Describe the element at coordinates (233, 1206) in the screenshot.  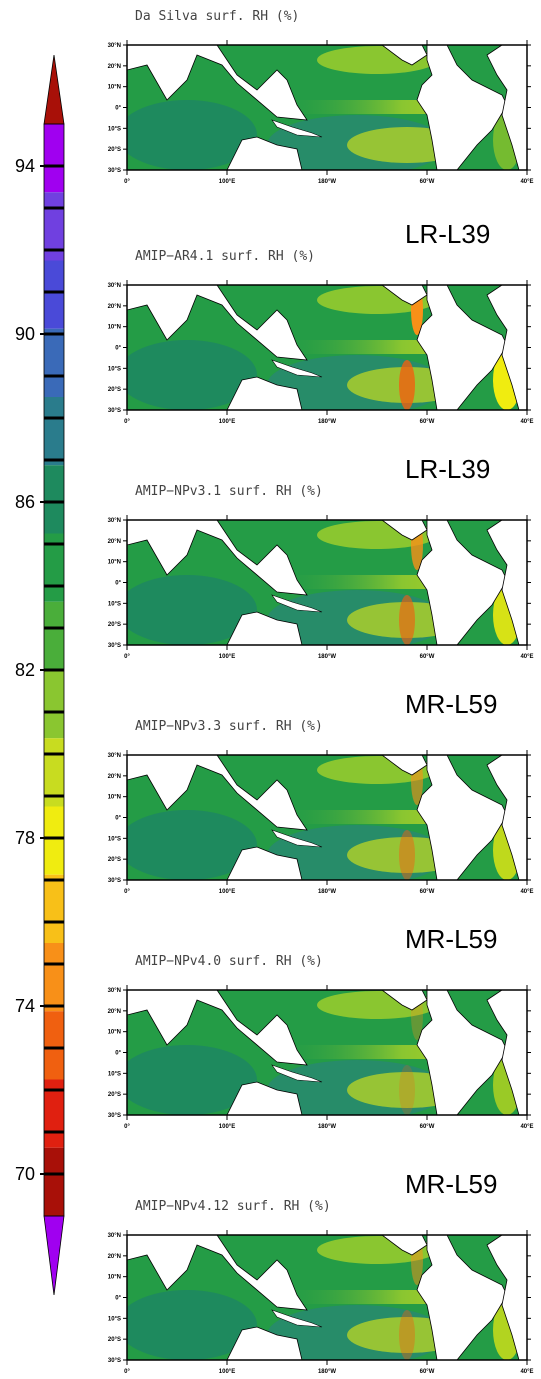
I see `panel-title: AMIP−NPv4.12 surf. RH (%)` at that location.